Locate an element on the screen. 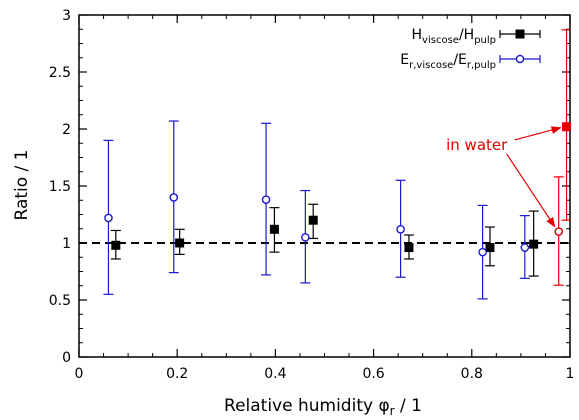 Image resolution: width=579 pixels, height=420 pixels. legend-text-part: /H is located at coordinates (466, 35).